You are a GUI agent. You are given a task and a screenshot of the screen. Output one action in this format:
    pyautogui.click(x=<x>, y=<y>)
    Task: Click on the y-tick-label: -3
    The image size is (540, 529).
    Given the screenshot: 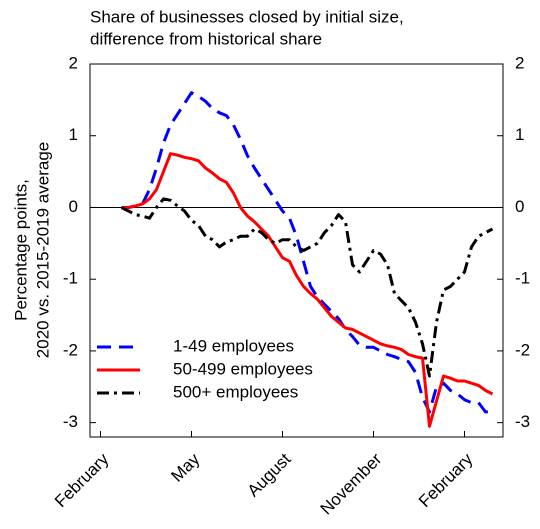 What is the action you would take?
    pyautogui.click(x=70, y=421)
    